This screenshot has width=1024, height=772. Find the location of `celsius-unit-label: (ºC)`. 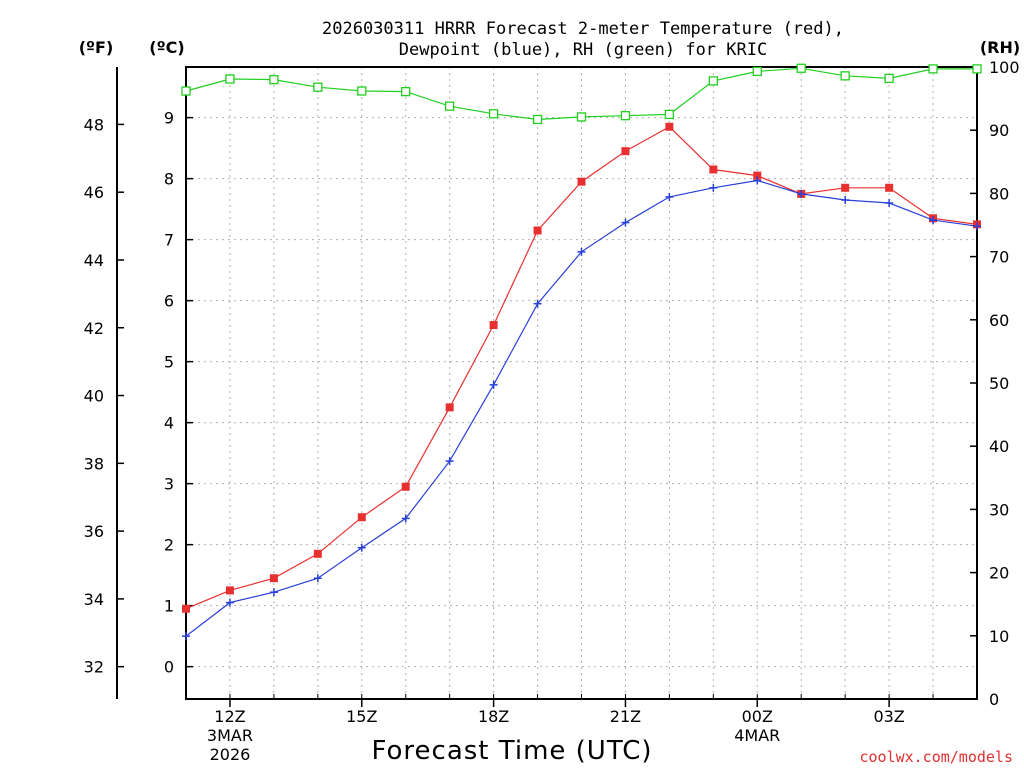

celsius-unit-label: (ºC) is located at coordinates (166, 47).